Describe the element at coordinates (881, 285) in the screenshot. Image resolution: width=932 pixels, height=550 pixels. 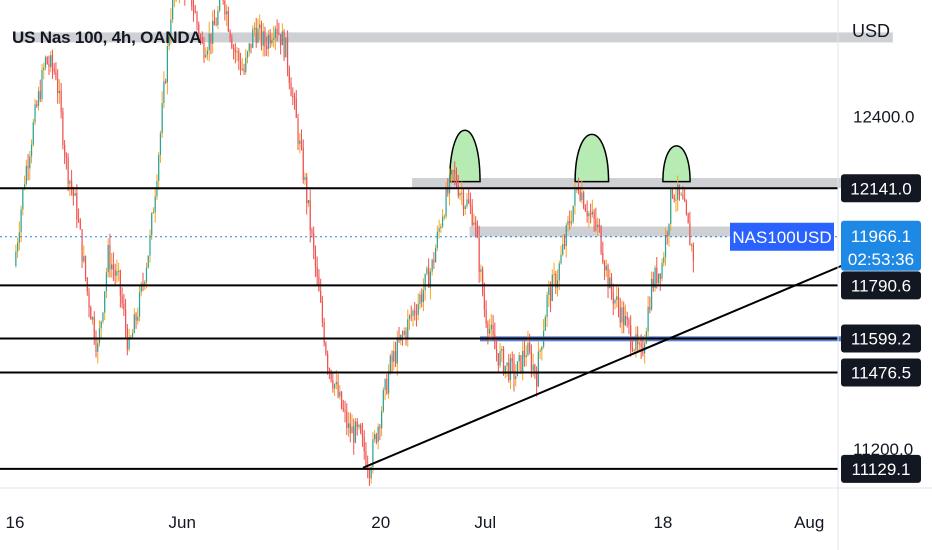
I see `level-price-tag` at that location.